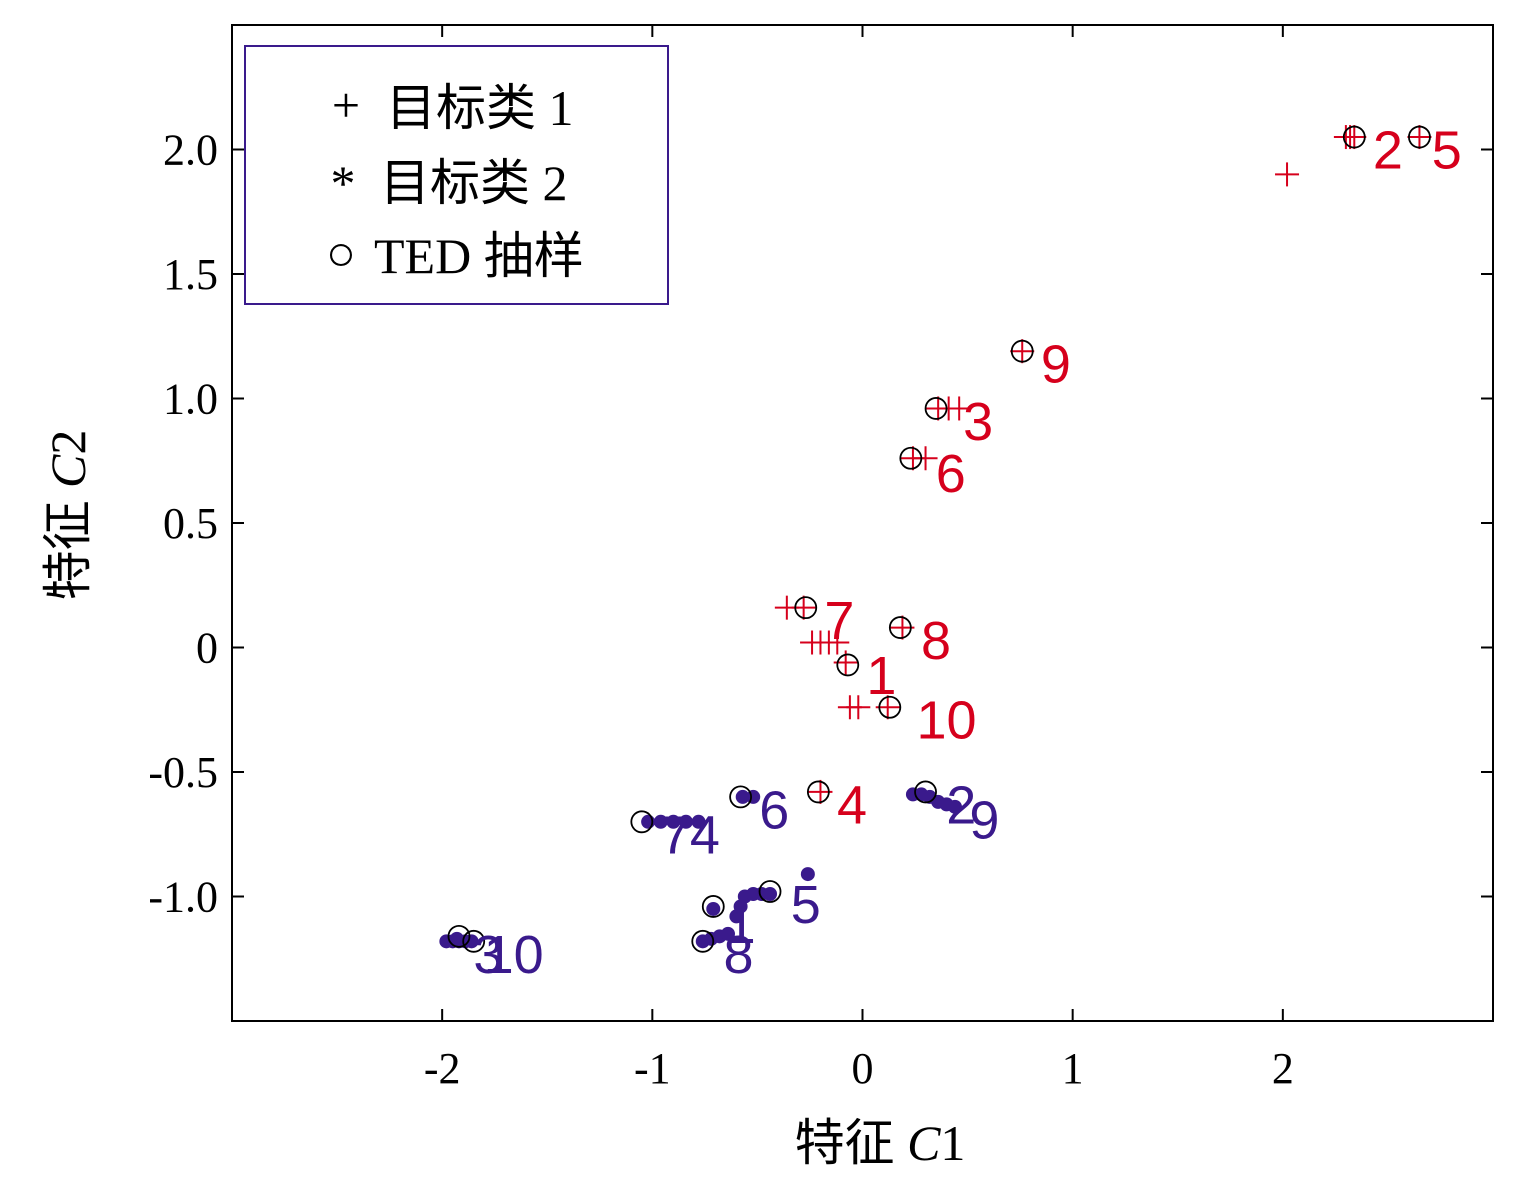 The image size is (1519, 1200). I want to click on y-tick-label: 0, so click(207, 648).